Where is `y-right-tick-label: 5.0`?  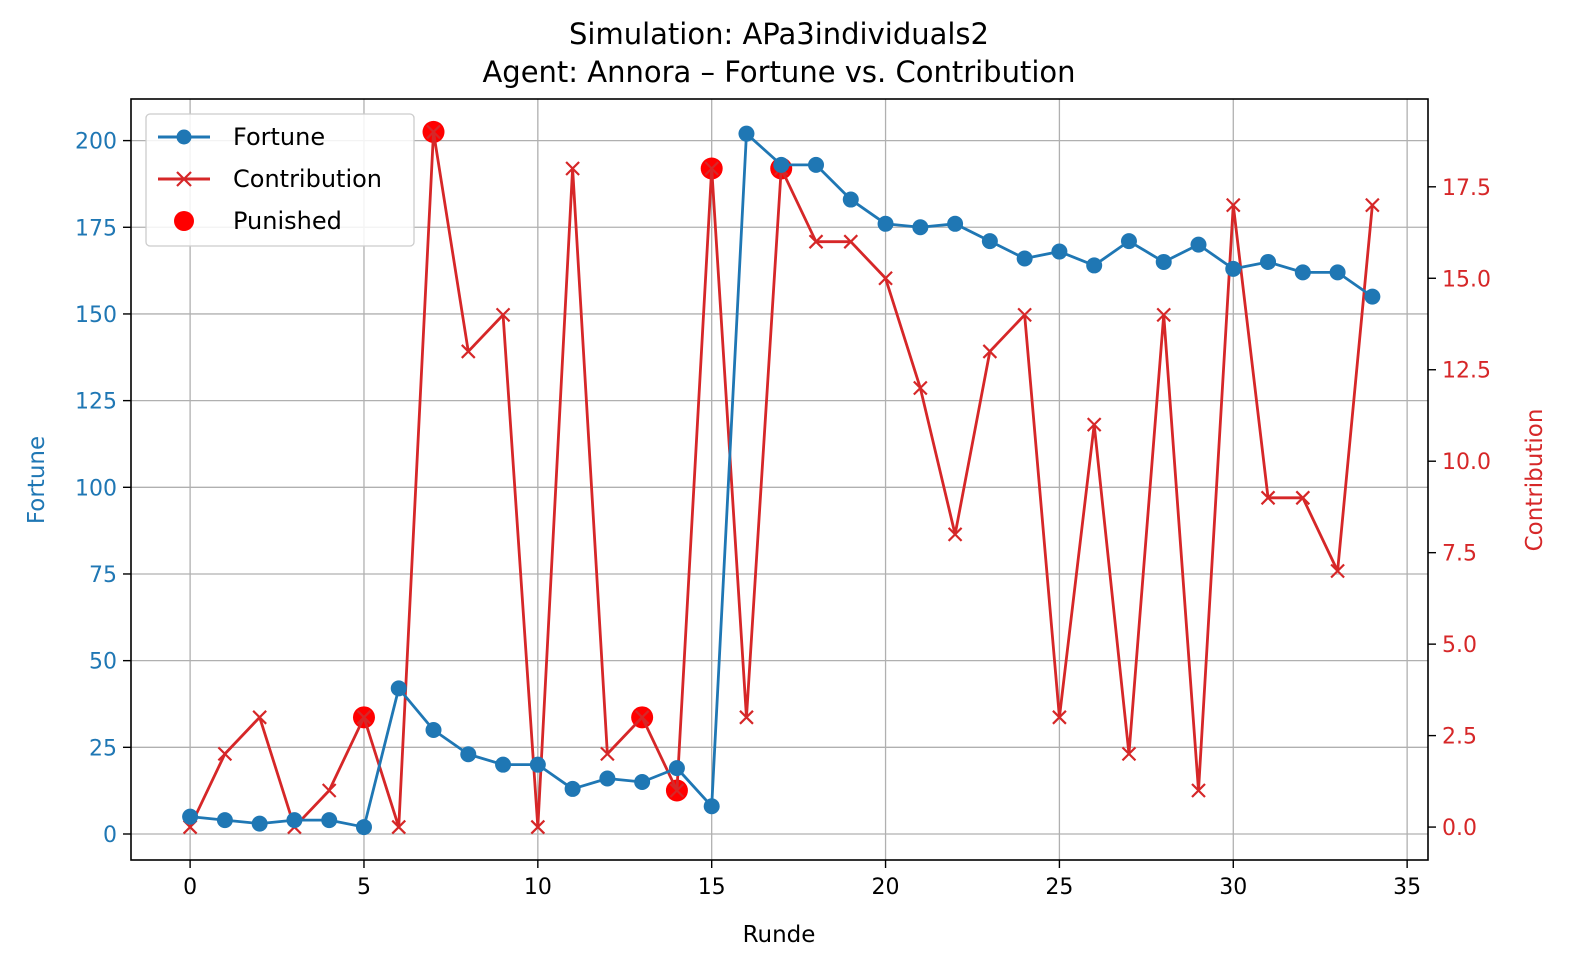 y-right-tick-label: 5.0 is located at coordinates (1459, 645).